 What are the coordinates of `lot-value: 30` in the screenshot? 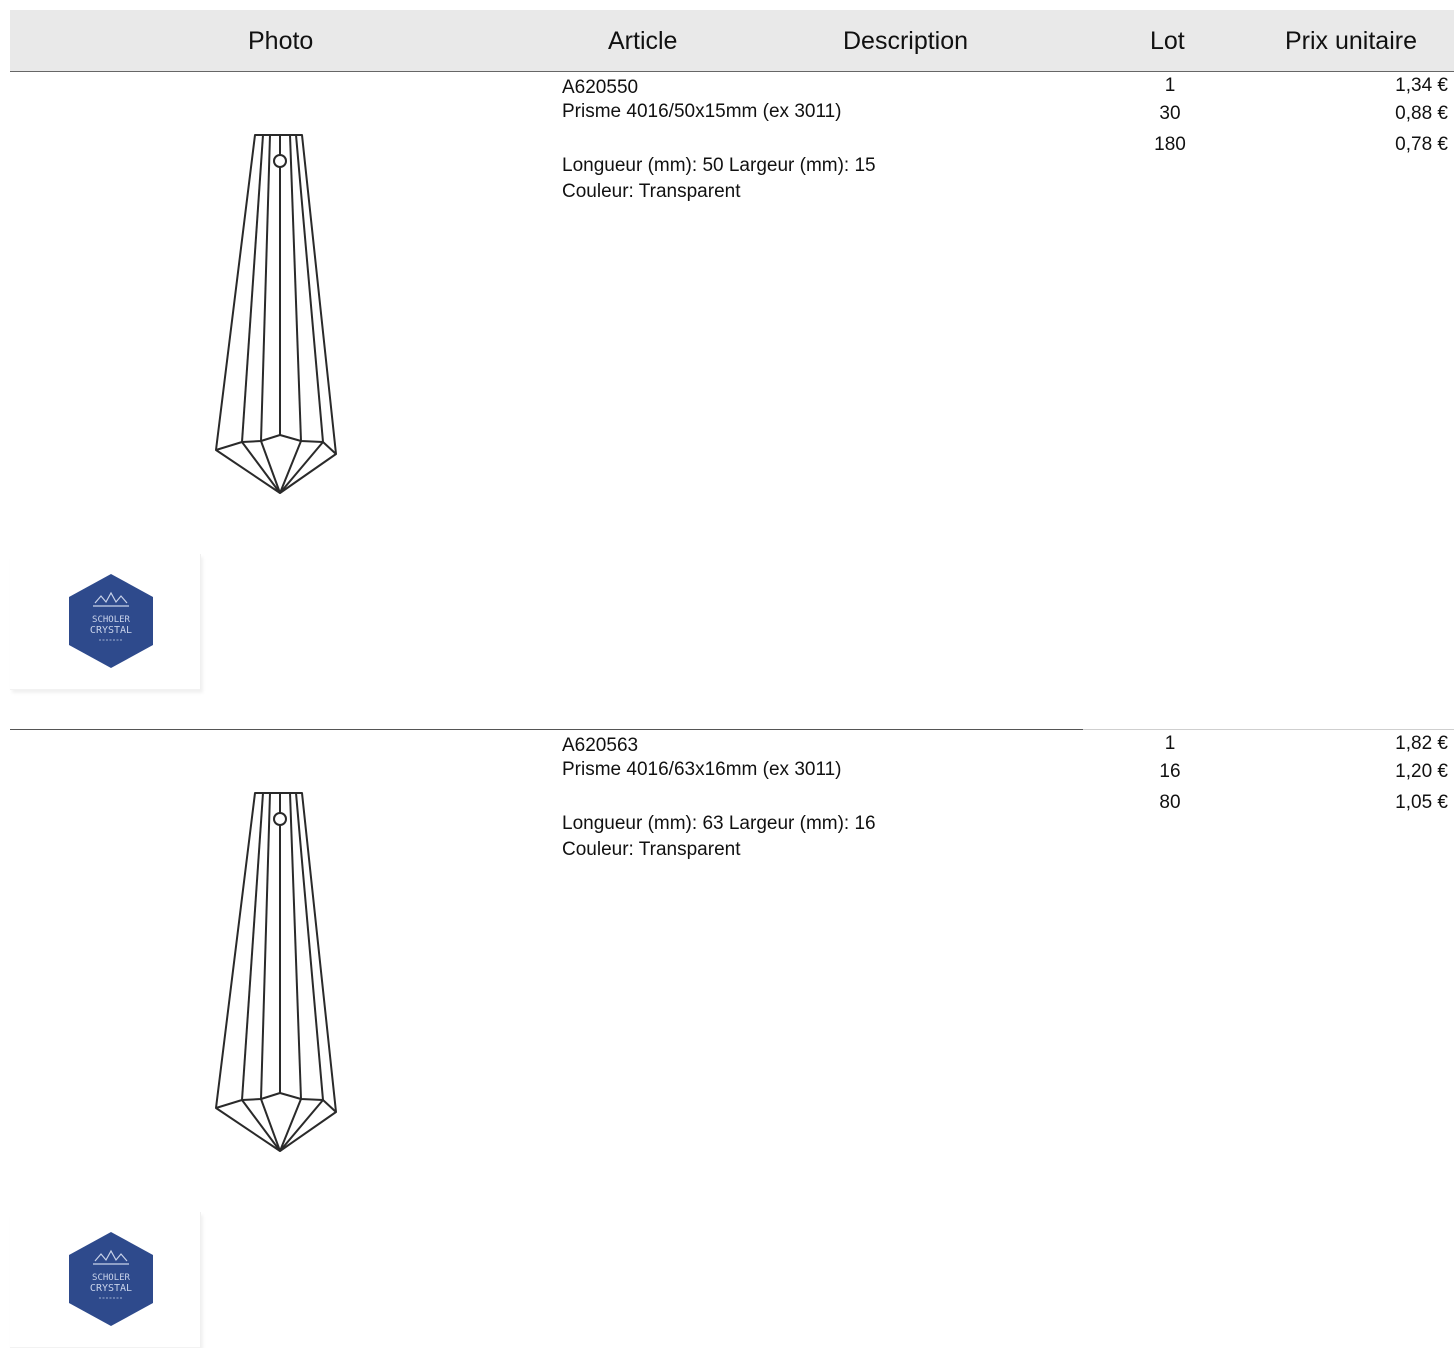 It's located at (1170, 113).